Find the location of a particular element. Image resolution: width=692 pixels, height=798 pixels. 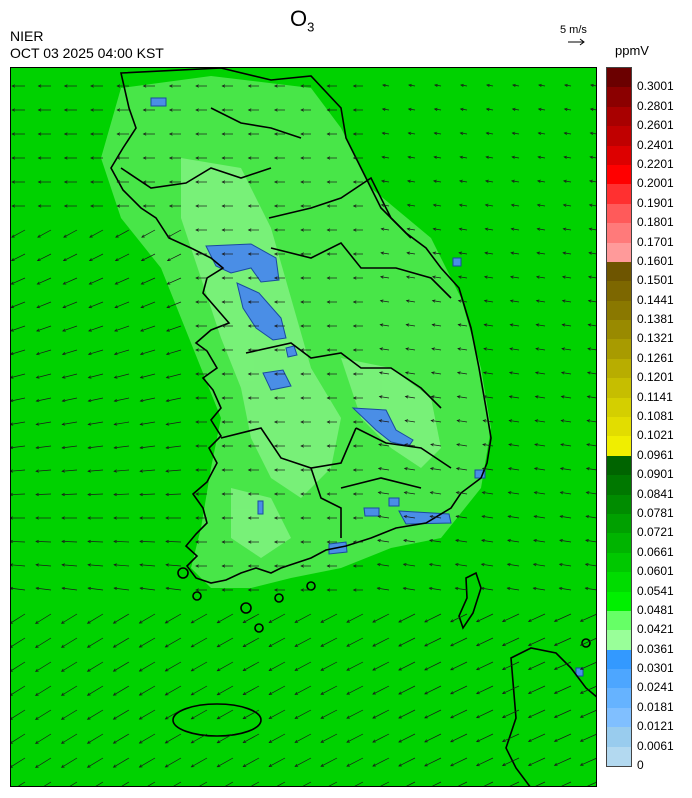

colorbar-tick-label: 0.0481 is located at coordinates (655, 609).